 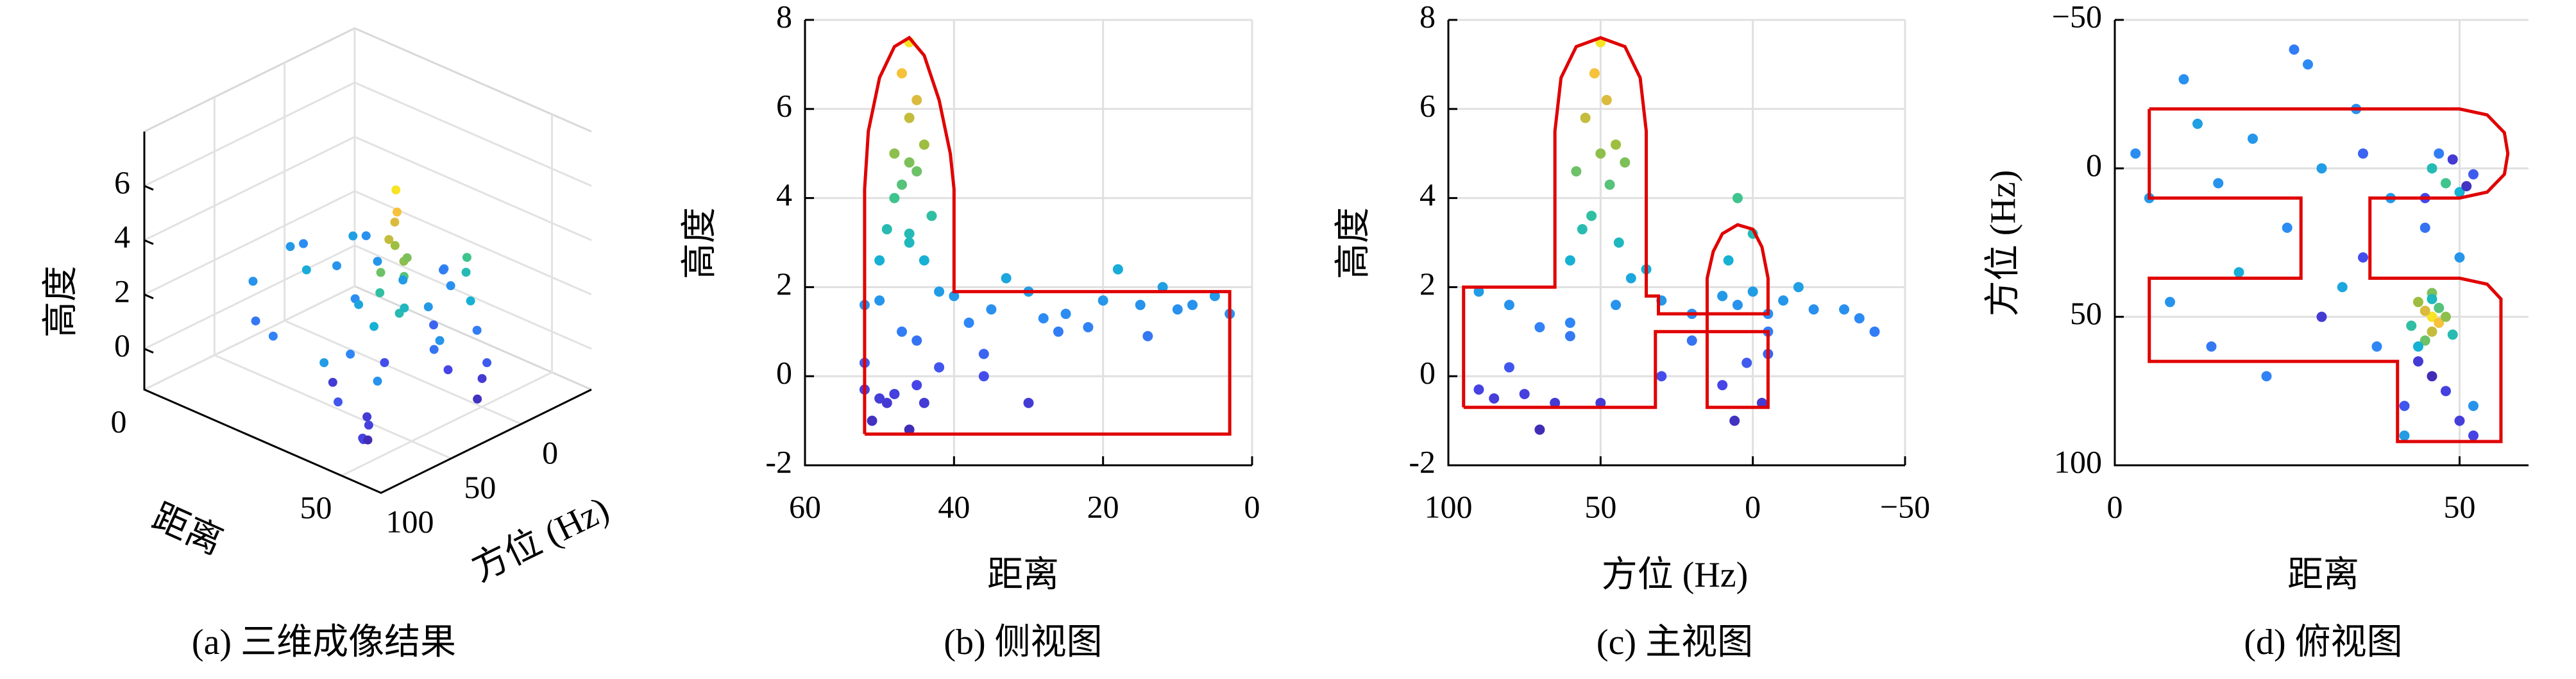 I want to click on z-tick, so click(x=149, y=297).